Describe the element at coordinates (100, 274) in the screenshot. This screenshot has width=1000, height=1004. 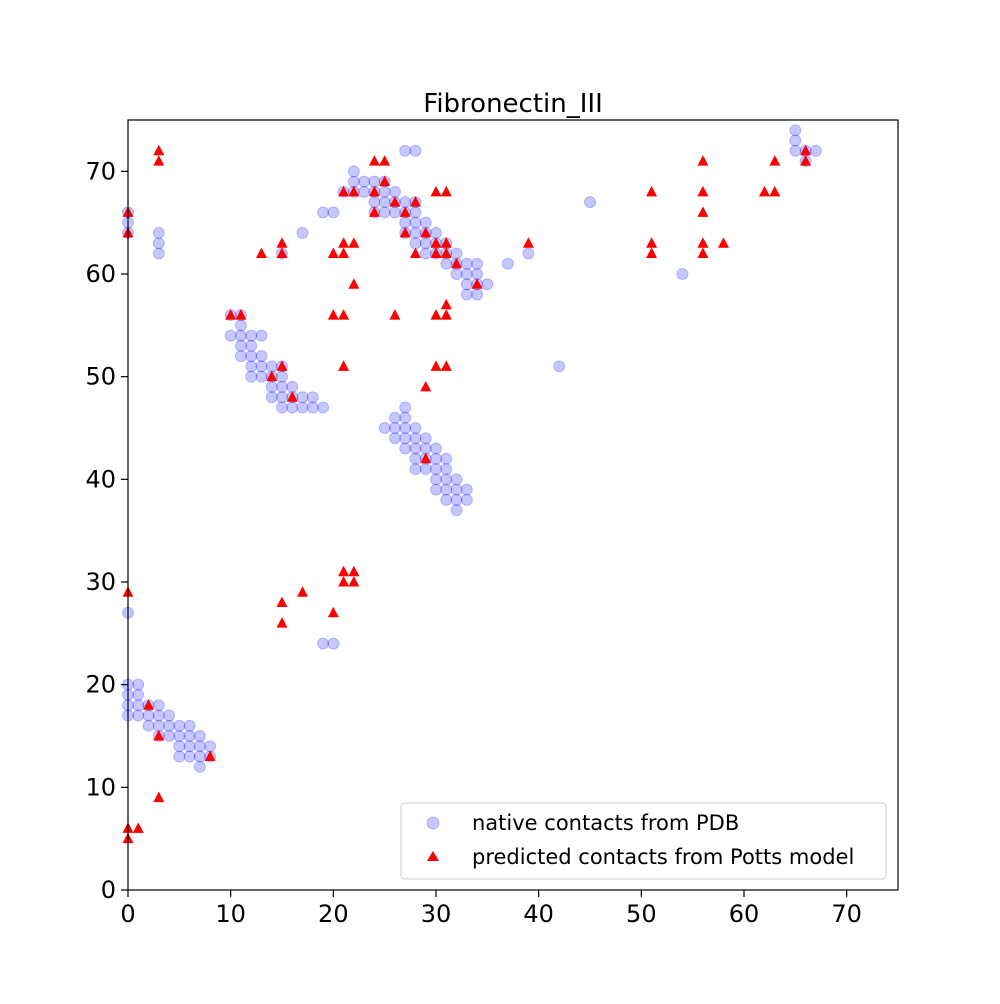
I see `y-tick-label: 60` at that location.